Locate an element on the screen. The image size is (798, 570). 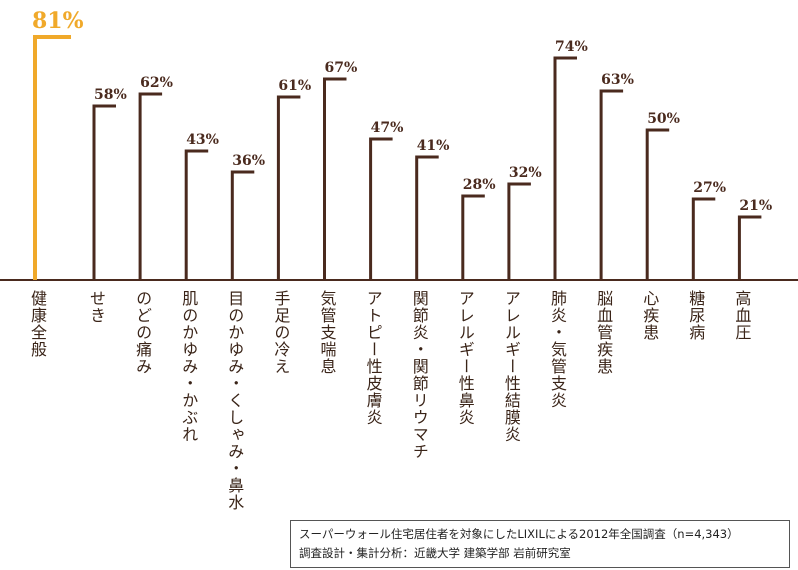
x-tick-label: 手足の冷え is located at coordinates (281, 332).